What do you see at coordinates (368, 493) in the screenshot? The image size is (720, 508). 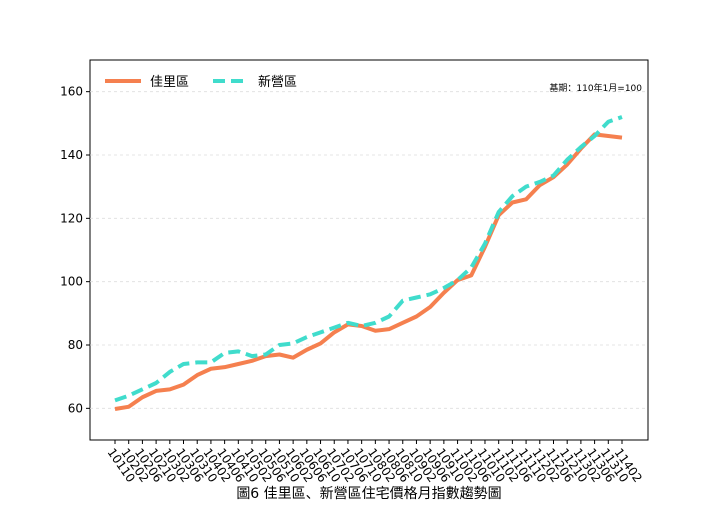 I see `chart-title: 圖6 佳里區、新營區住宅價格月指數趨勢圖` at bounding box center [368, 493].